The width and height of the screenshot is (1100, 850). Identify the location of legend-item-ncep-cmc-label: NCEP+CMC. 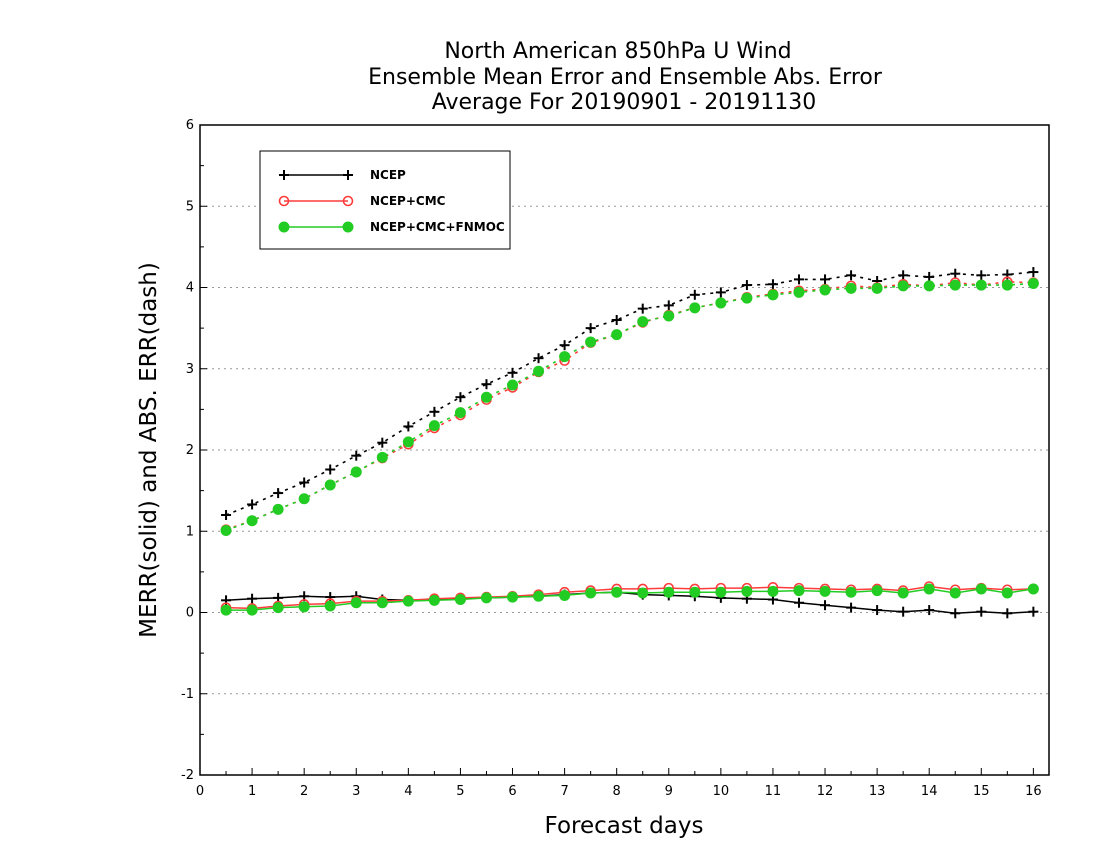
(408, 201).